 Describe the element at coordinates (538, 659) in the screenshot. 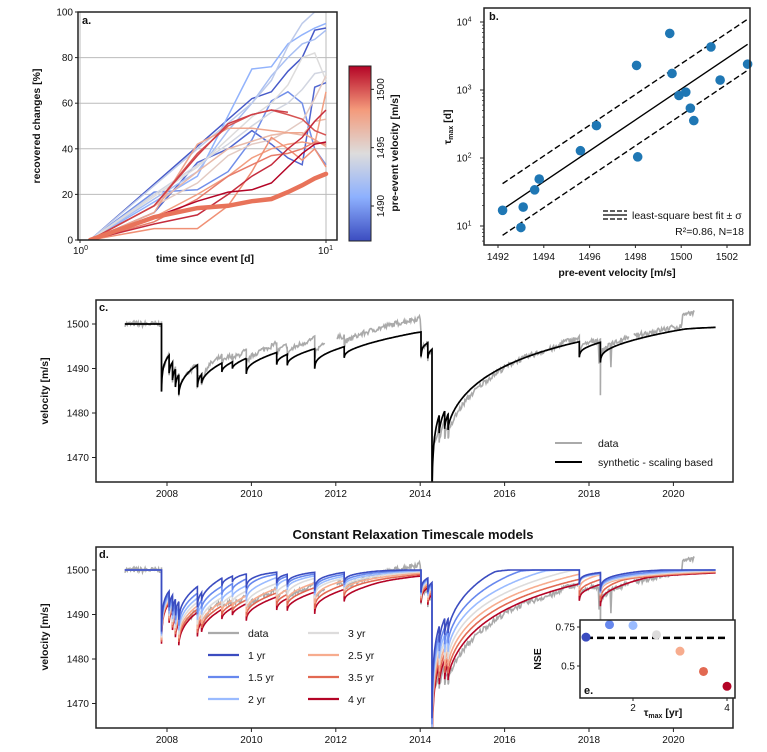

I see `panel-e-y-label: NSE` at that location.